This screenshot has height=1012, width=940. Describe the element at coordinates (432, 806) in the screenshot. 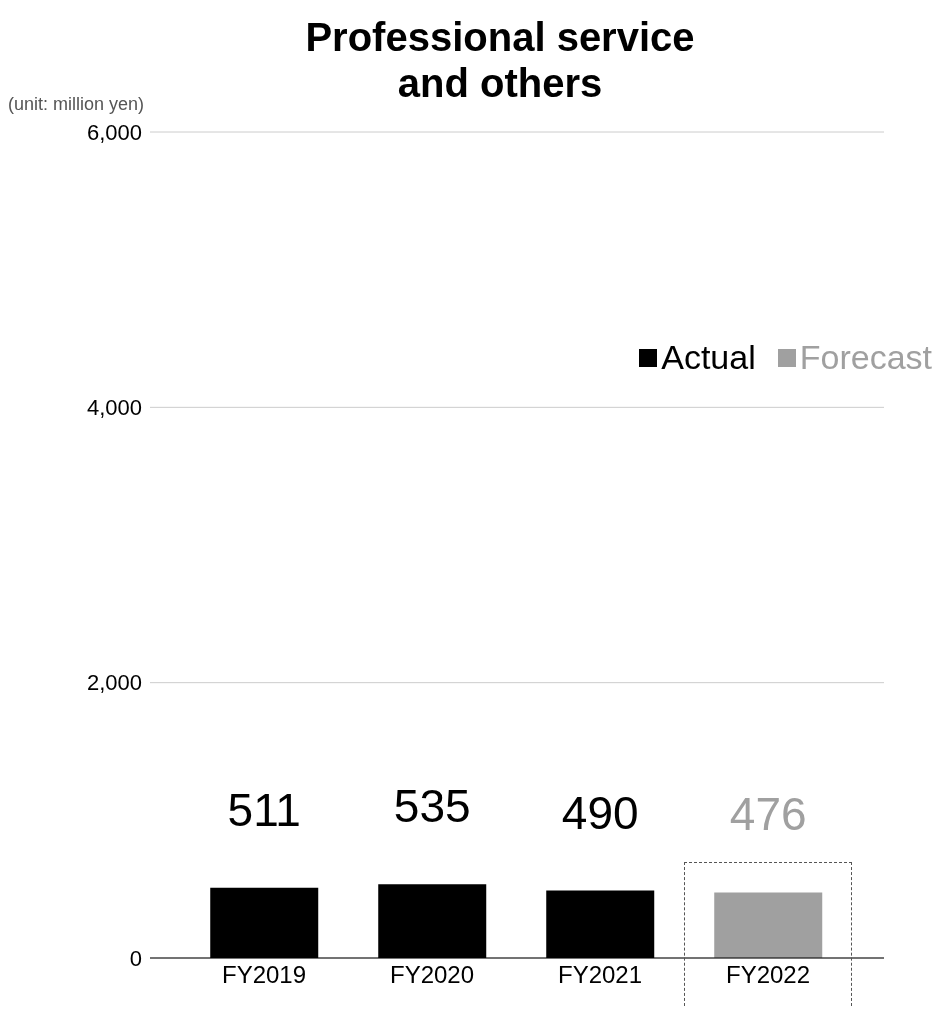

I see `data-label: 535` at that location.